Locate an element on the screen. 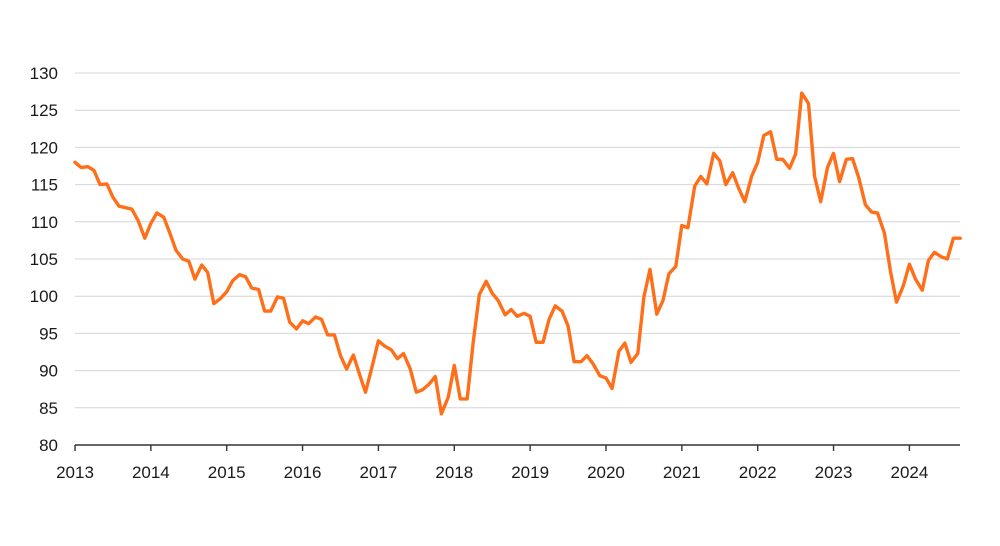 This screenshot has width=1000, height=546. y-tick-label: 115 is located at coordinates (44, 185).